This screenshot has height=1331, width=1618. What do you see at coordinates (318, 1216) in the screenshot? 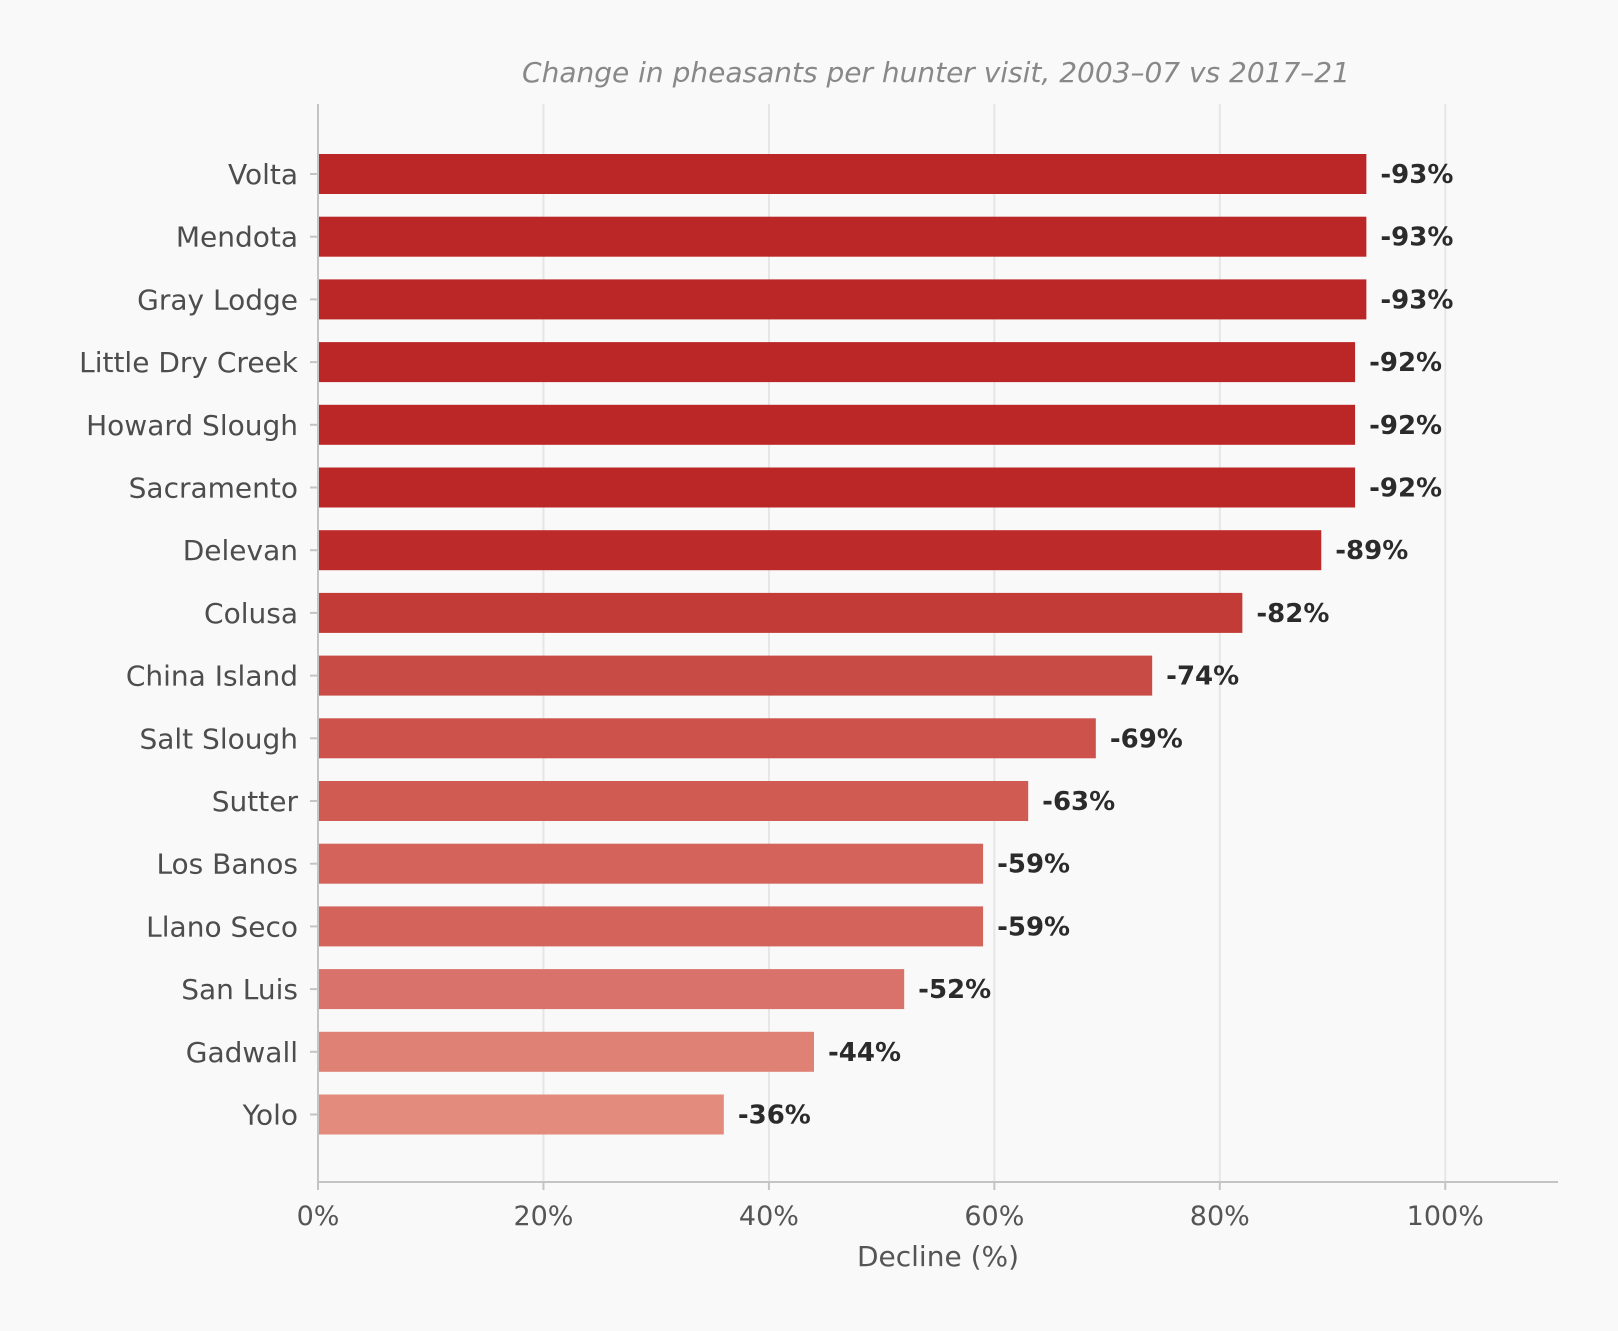
I see `x-tick-label: 0%` at bounding box center [318, 1216].